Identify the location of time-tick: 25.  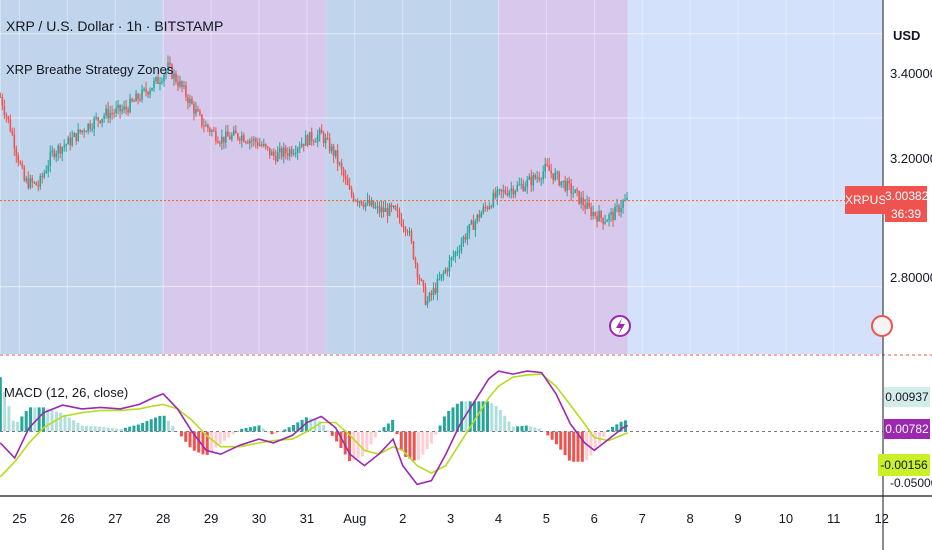
(19, 518).